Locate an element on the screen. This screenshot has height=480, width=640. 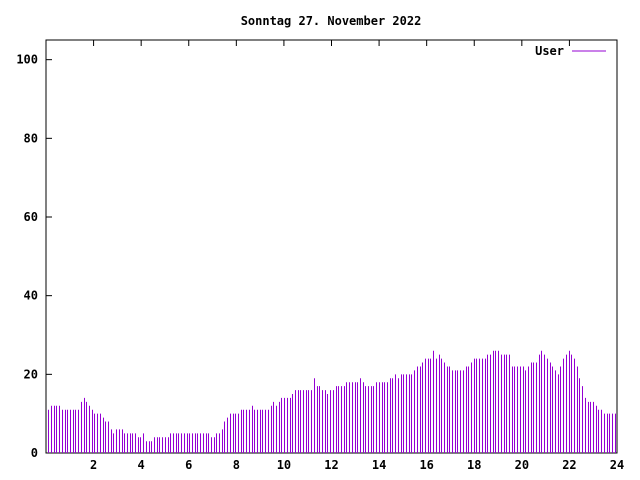
x-tick-label: 6 is located at coordinates (188, 465).